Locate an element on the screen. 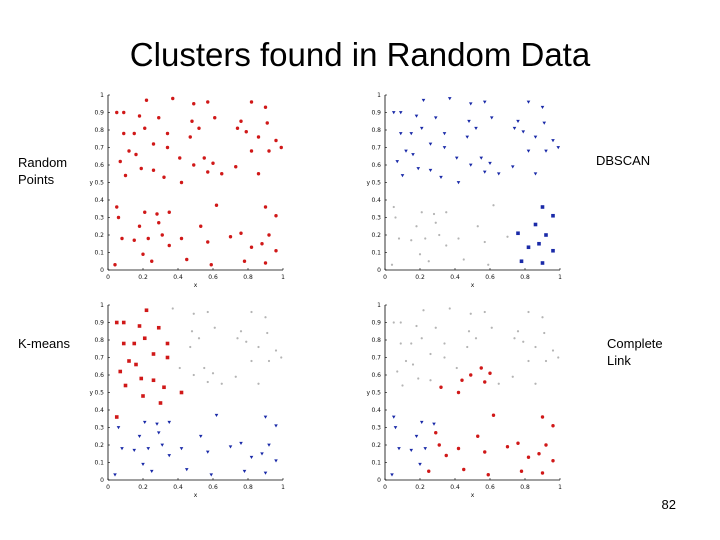 This screenshot has height=540, width=720. label-kmeans: K-means is located at coordinates (44, 343).